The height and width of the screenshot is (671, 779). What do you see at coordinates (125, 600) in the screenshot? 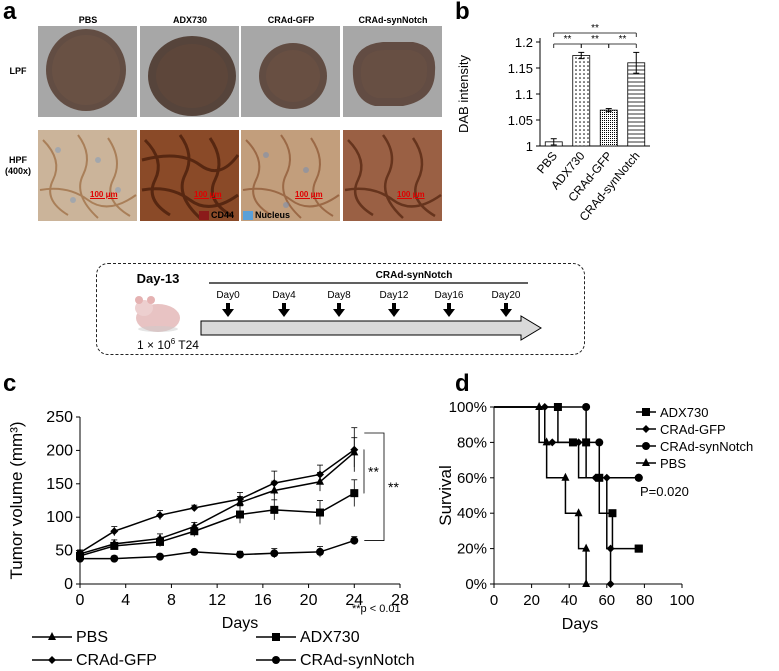
I see `x-tick-label: 4` at bounding box center [125, 600].